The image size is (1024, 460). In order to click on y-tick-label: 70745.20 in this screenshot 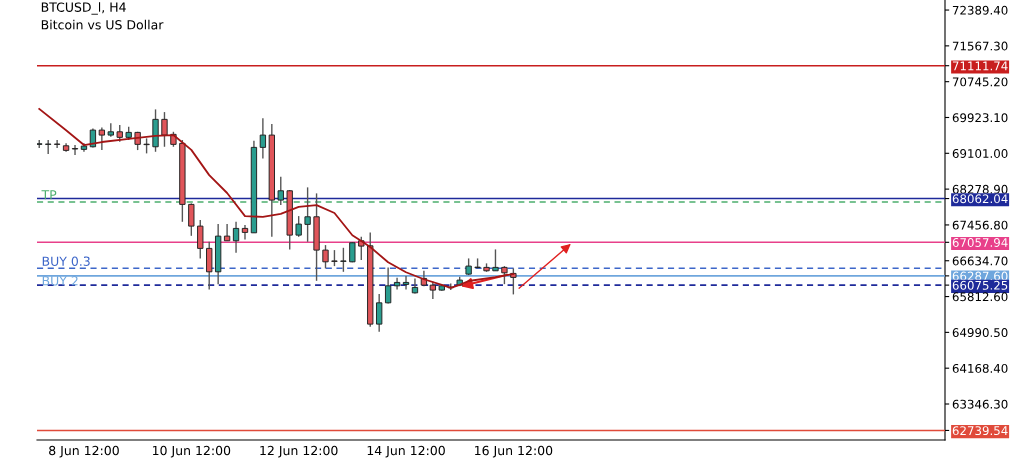, I will do `click(980, 82)`.